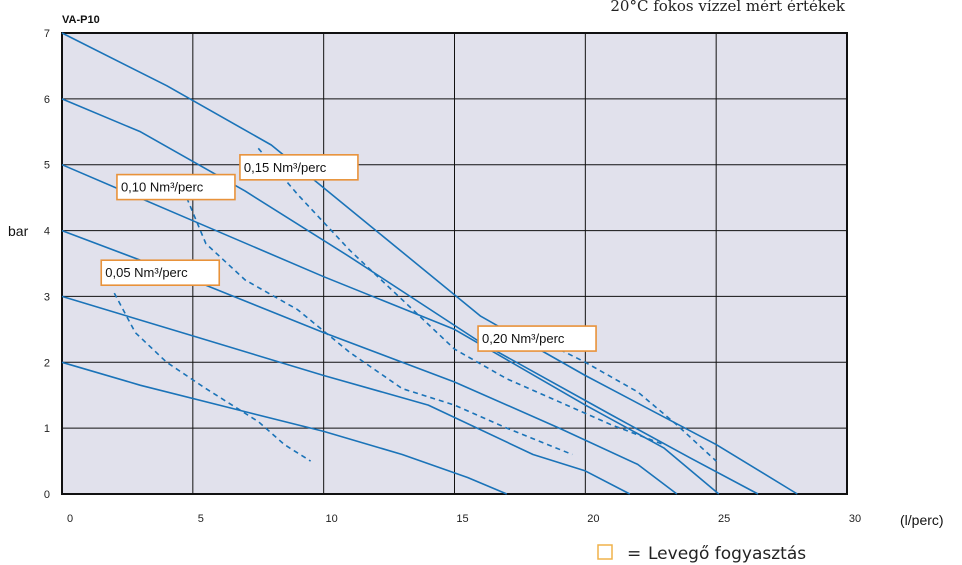 The width and height of the screenshot is (962, 565). What do you see at coordinates (18, 231) in the screenshot?
I see `y-axis-label: bar` at bounding box center [18, 231].